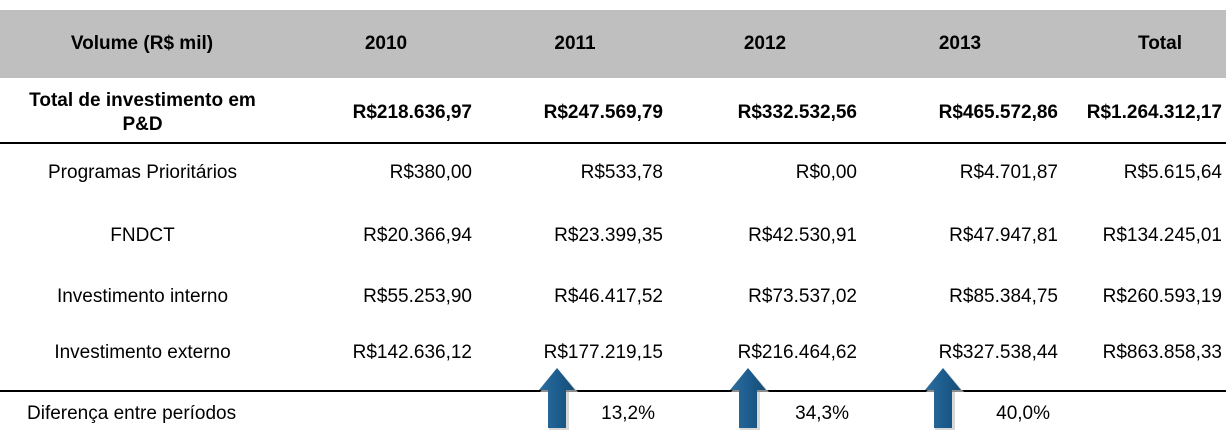  I want to click on cell-value: R$46.417,52, so click(608, 296).